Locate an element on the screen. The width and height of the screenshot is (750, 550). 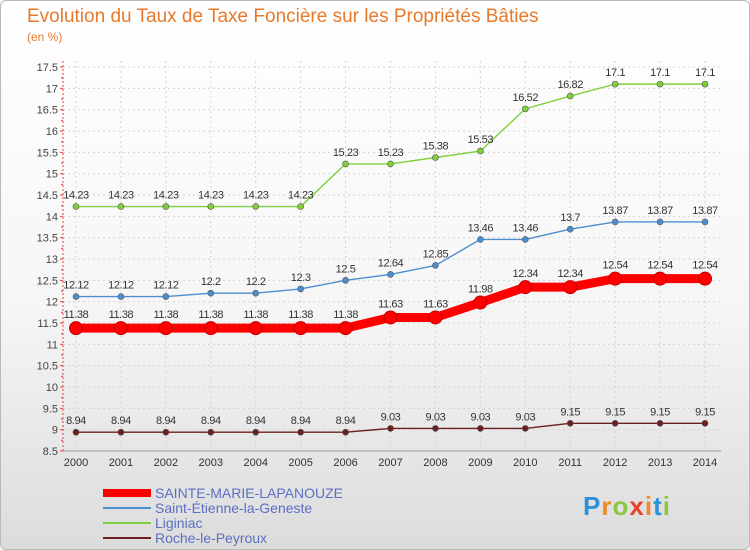
chart-subtitle: (en %) is located at coordinates (45, 37).